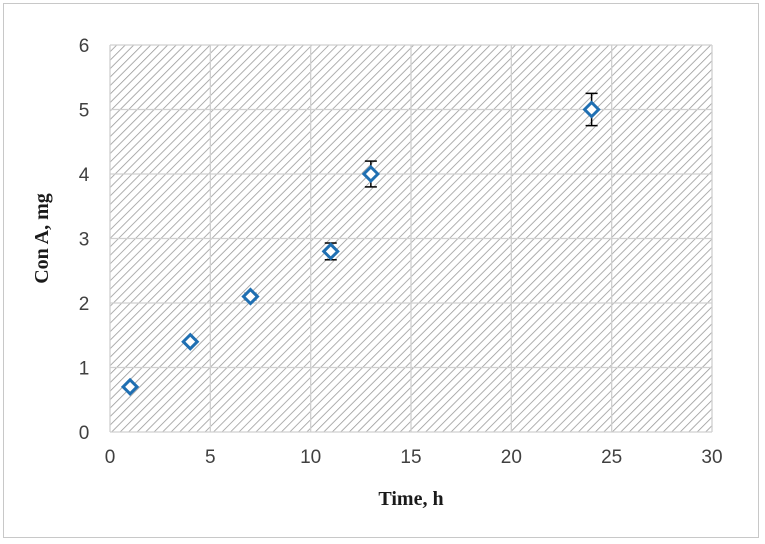 The image size is (765, 544). What do you see at coordinates (210, 457) in the screenshot?
I see `x-tick-label: 5` at bounding box center [210, 457].